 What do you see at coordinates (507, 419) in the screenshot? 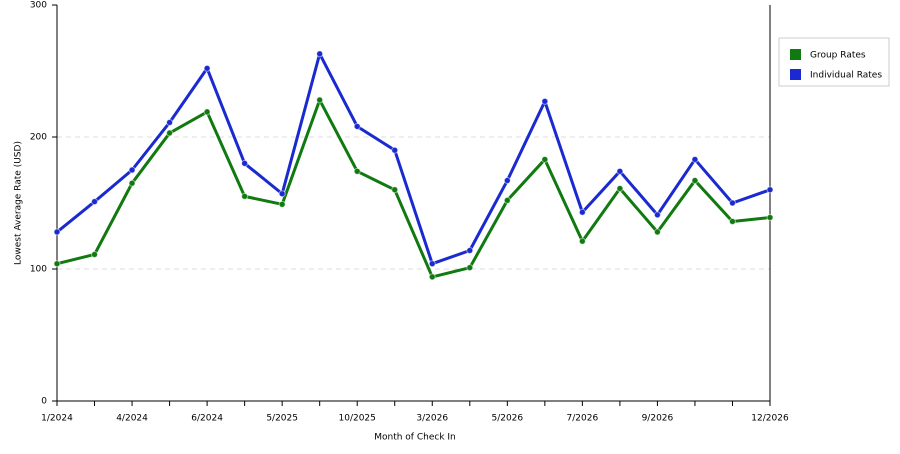
I see `x-tick-label: 5/2026` at bounding box center [507, 419].